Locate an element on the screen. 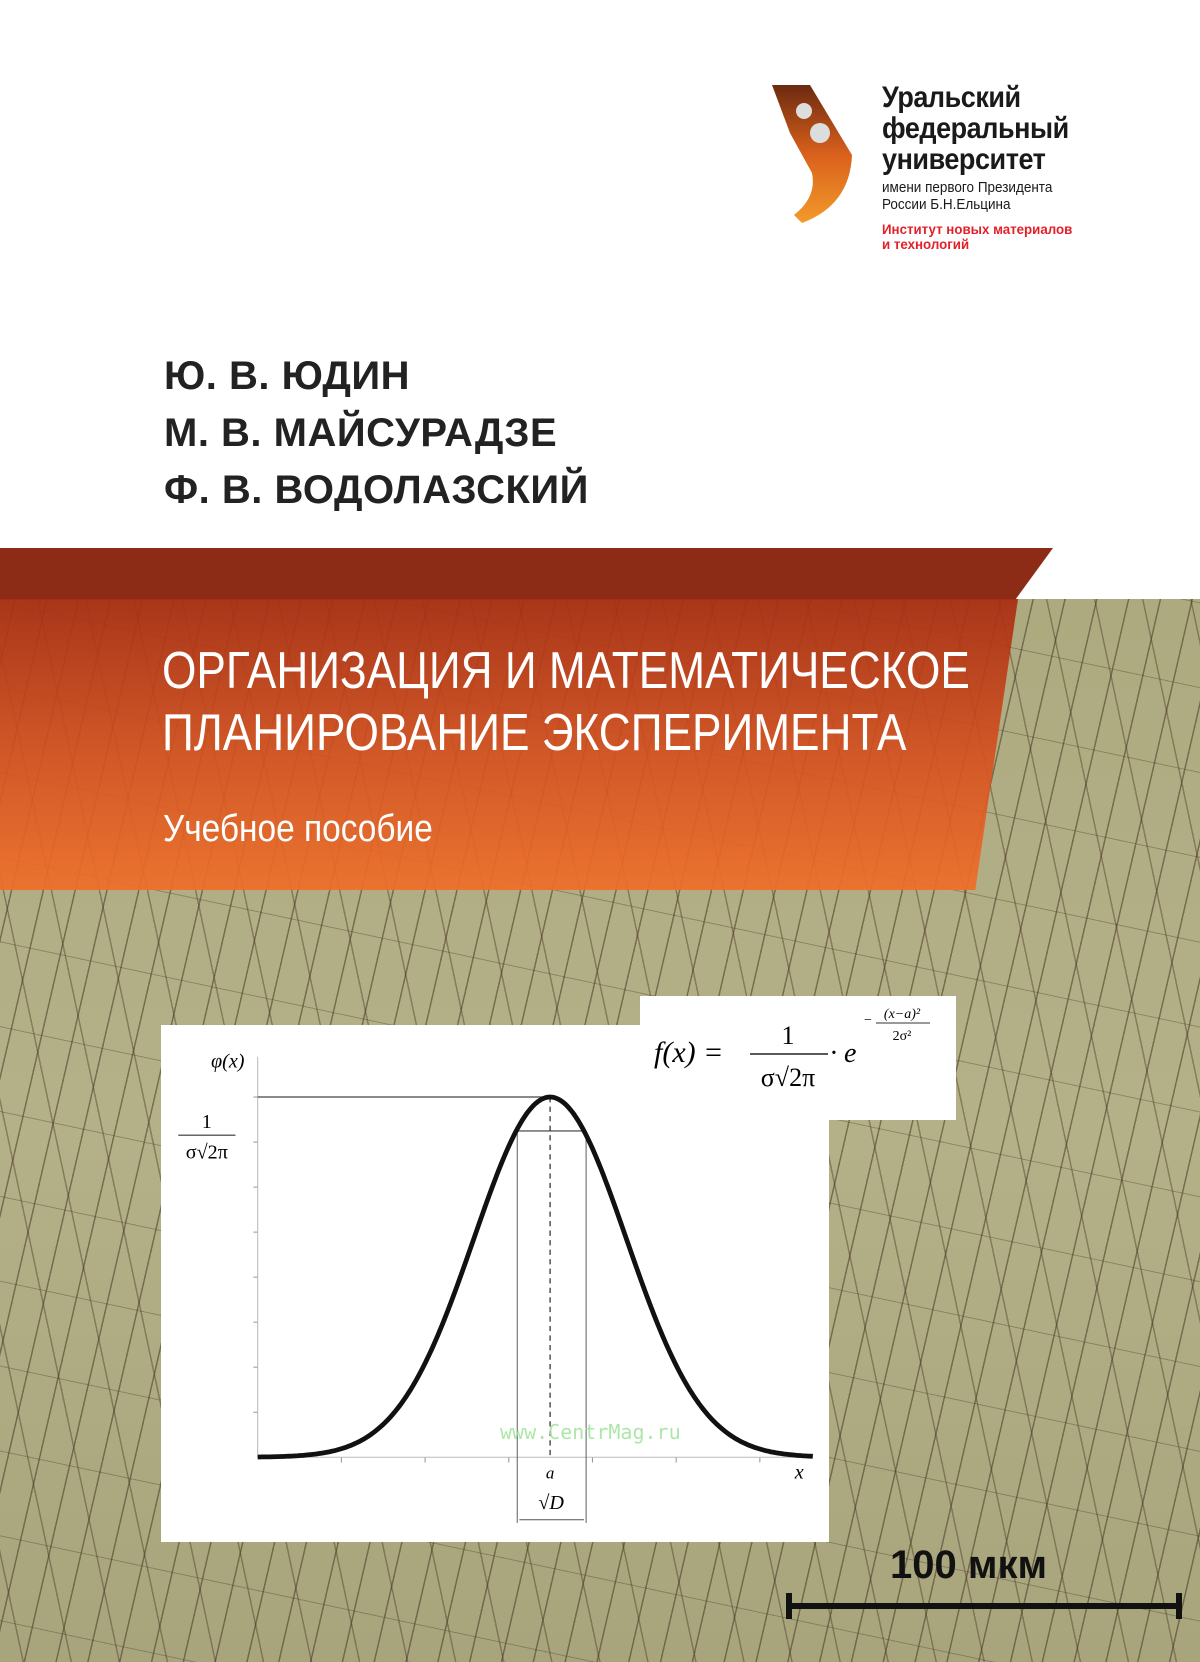 The image size is (1200, 1662). book-subtitle: Учебное пособие is located at coordinates (298, 829).